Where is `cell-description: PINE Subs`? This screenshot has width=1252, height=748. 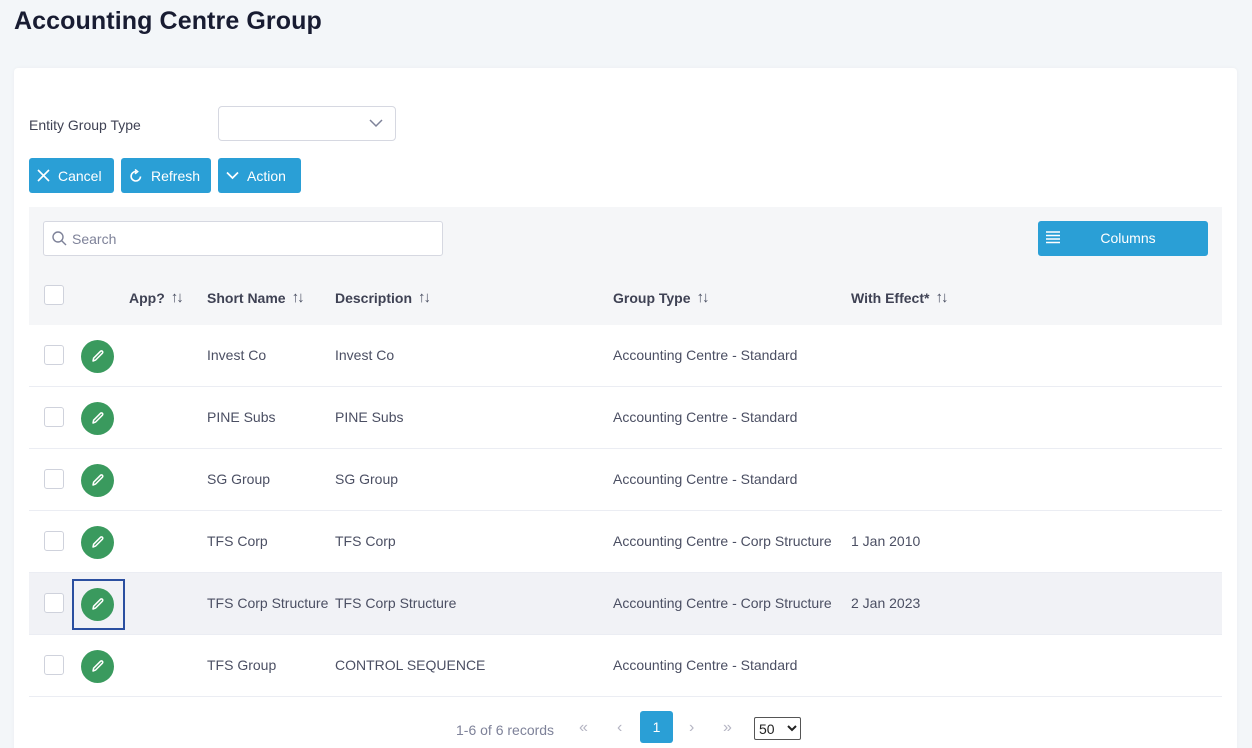 cell-description: PINE Subs is located at coordinates (369, 417).